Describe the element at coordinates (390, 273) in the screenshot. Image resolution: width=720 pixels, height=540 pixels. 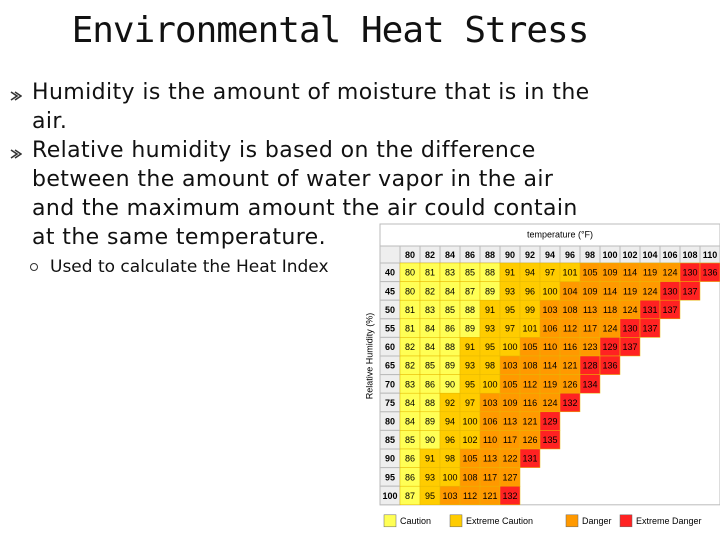
I see `row-header: 40` at that location.